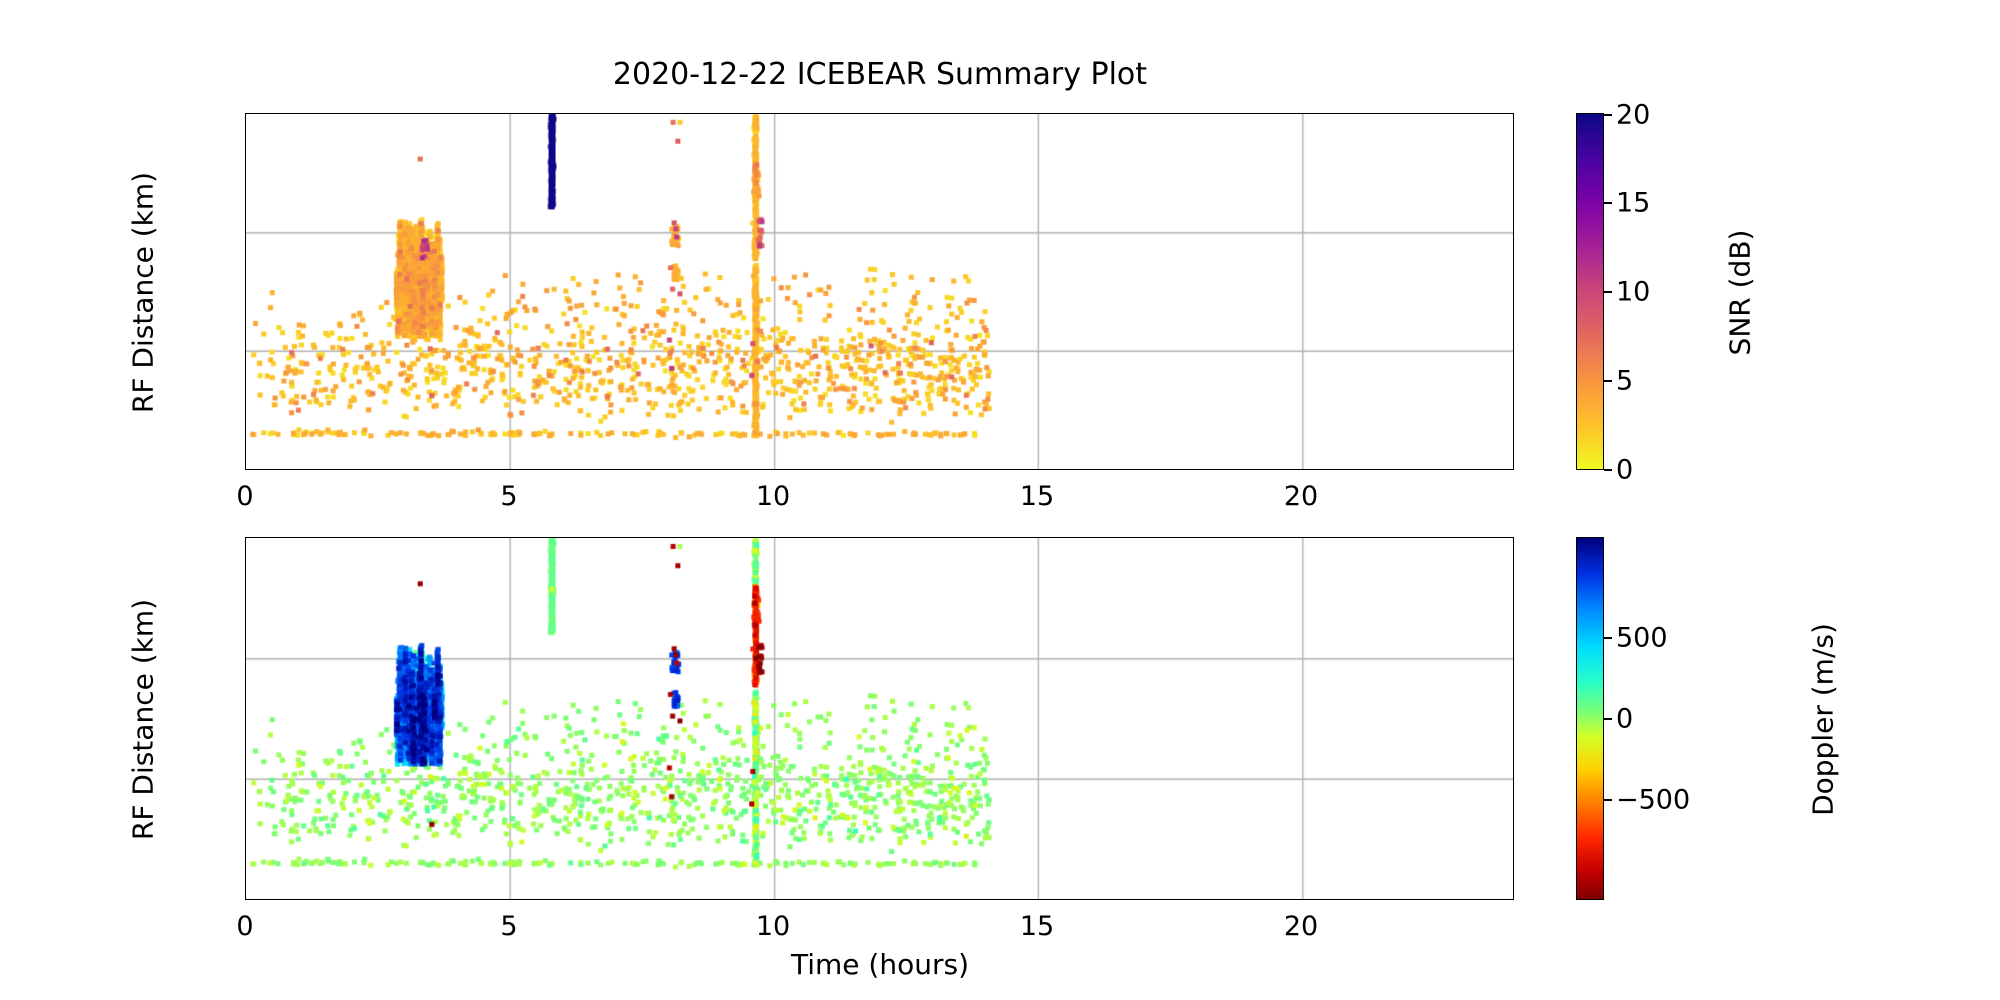 This screenshot has height=1000, width=2000. Describe the element at coordinates (143, 292) in the screenshot. I see `snr-y-axis-label: RF Distance (km)` at that location.